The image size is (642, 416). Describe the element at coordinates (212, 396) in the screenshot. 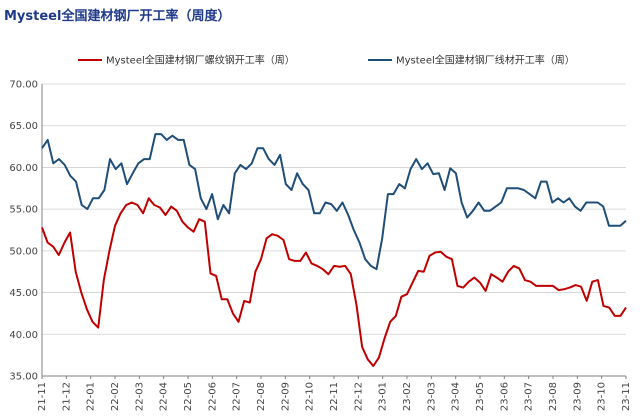

I see `x-tick-label: 22-06` at that location.